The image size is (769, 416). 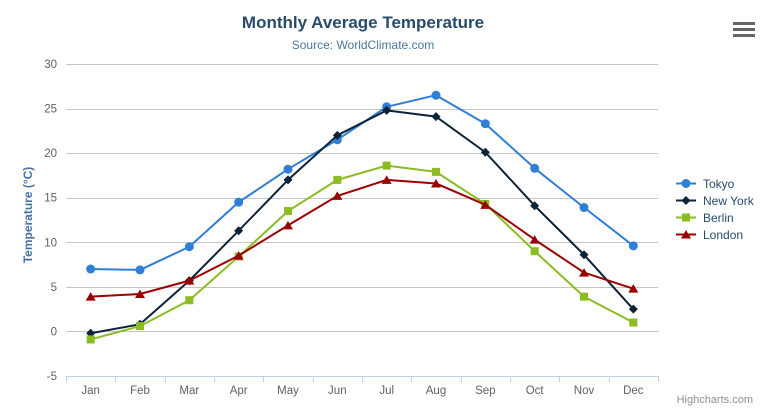 I want to click on x-tick-label: May, so click(x=288, y=391).